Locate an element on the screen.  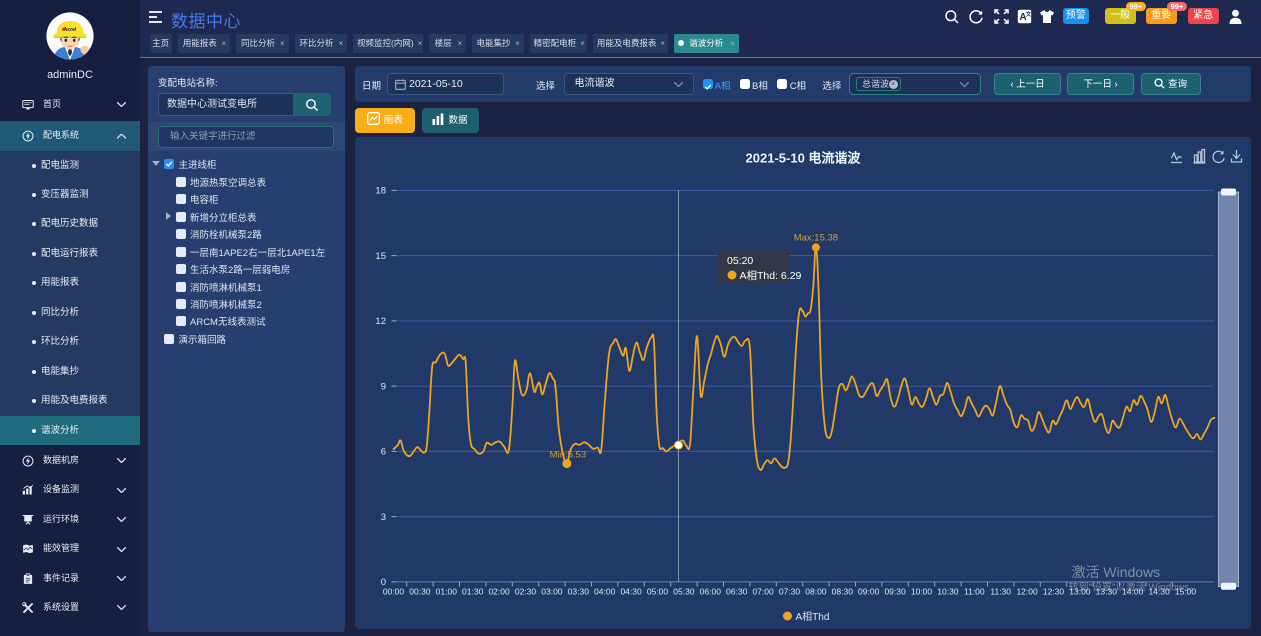
svg-text: 07:00 is located at coordinates (763, 592).